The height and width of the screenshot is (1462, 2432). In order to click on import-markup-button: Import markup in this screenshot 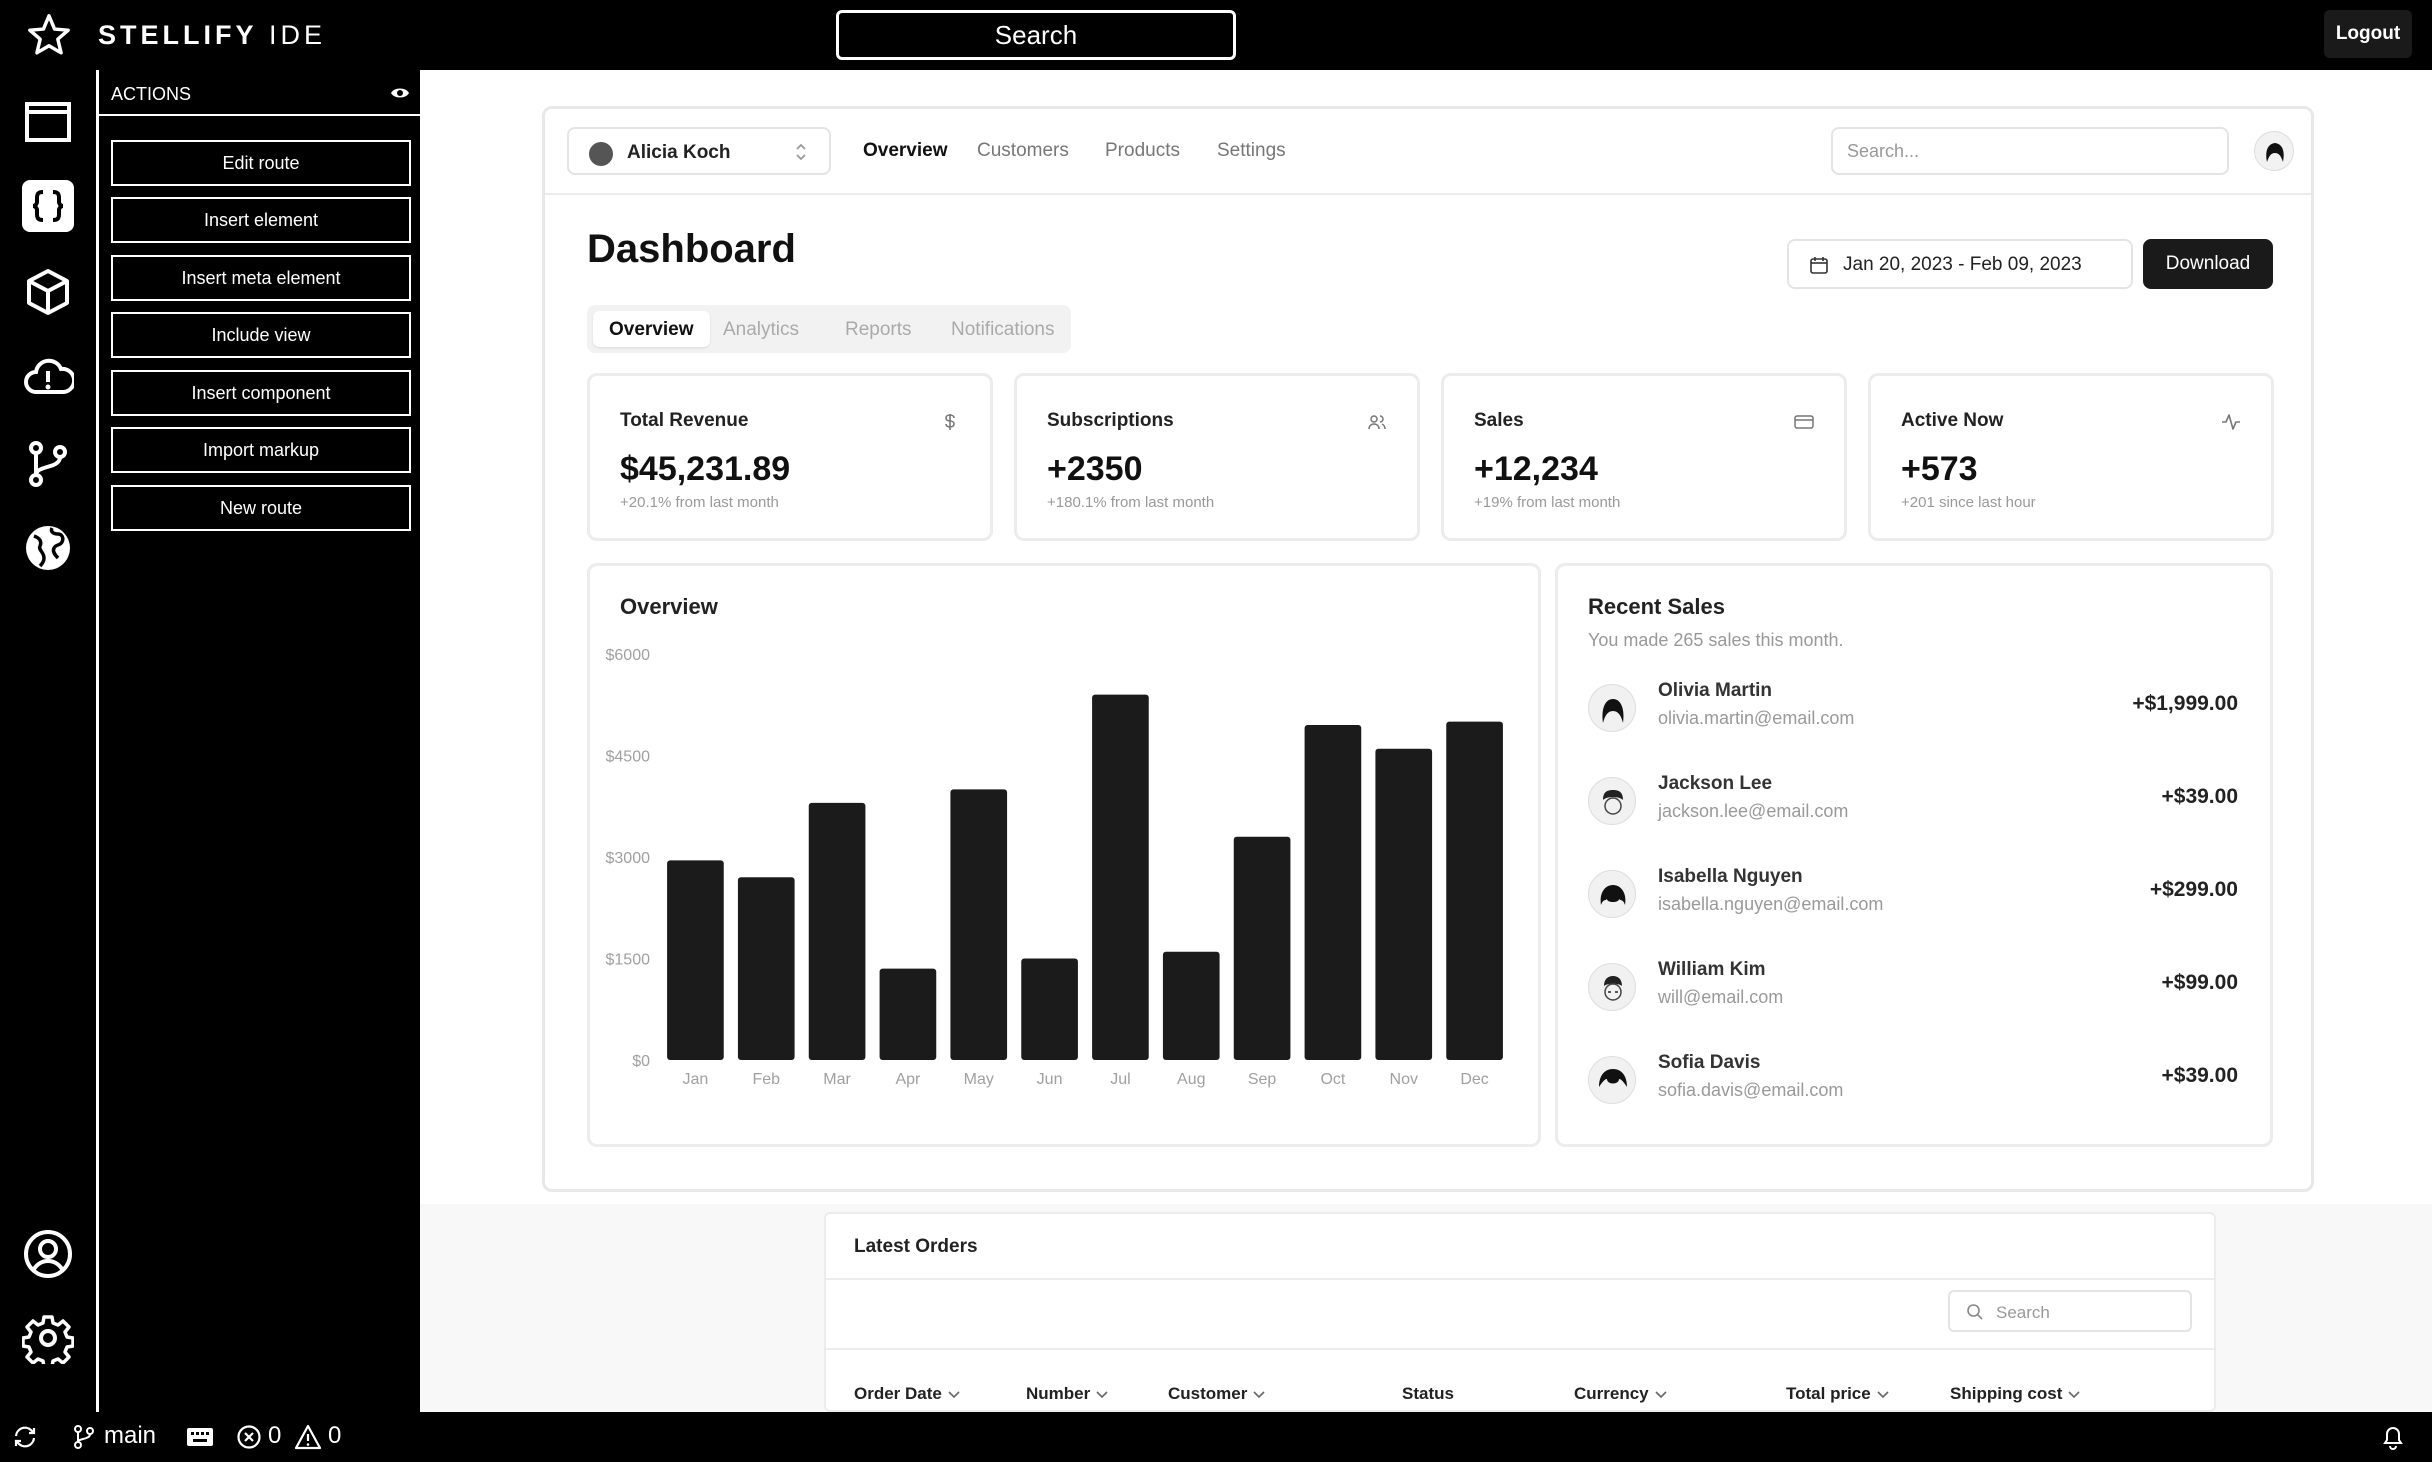, I will do `click(261, 450)`.